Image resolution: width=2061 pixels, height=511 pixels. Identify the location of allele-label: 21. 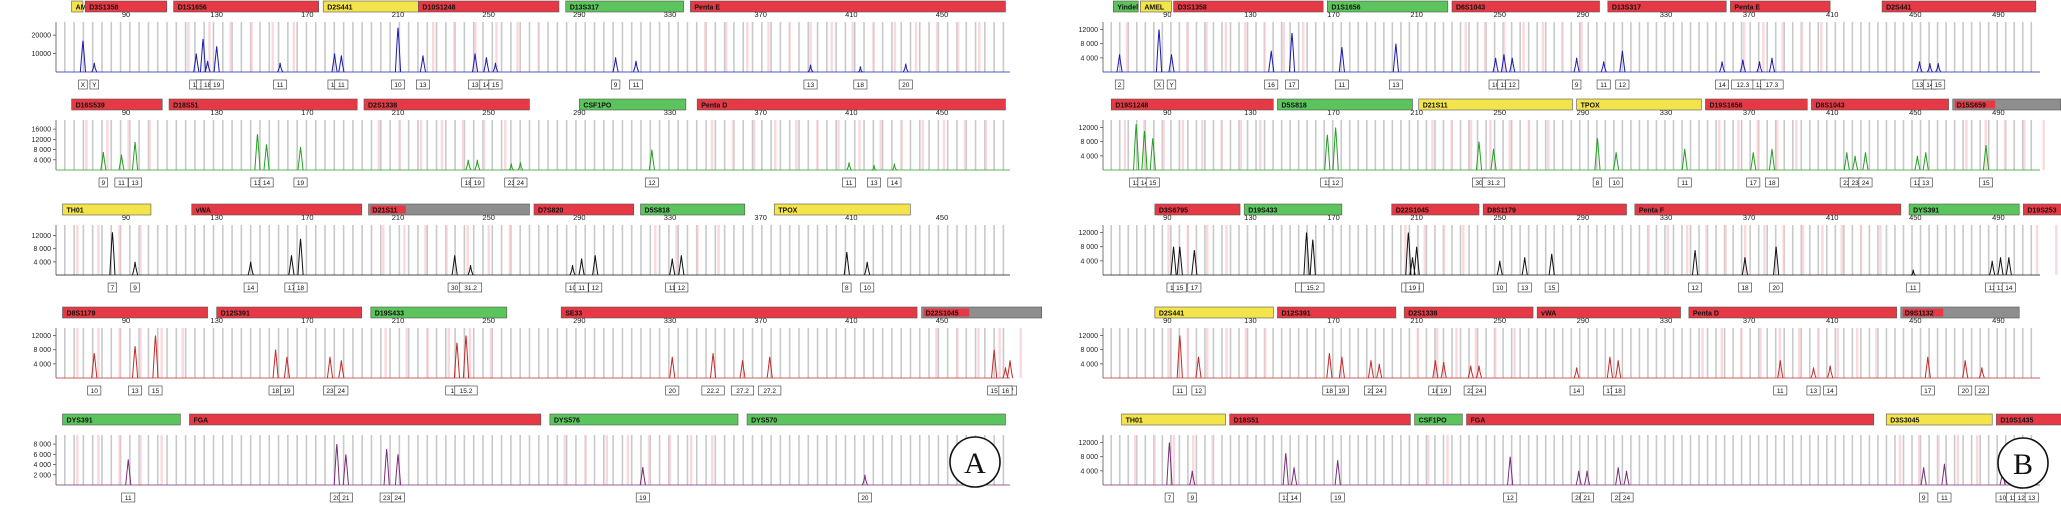
(346, 498).